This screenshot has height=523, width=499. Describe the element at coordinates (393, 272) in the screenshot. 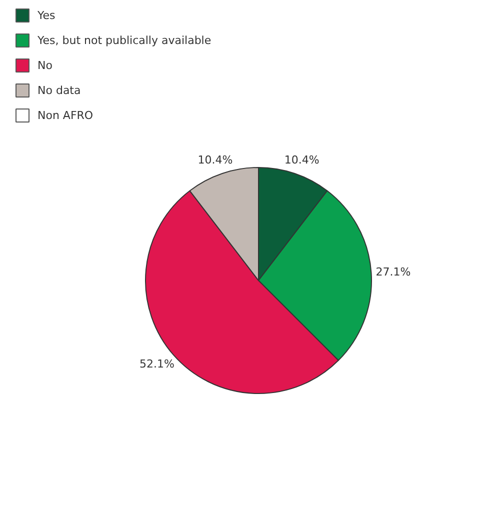

I see `data-label: 27.1%` at that location.